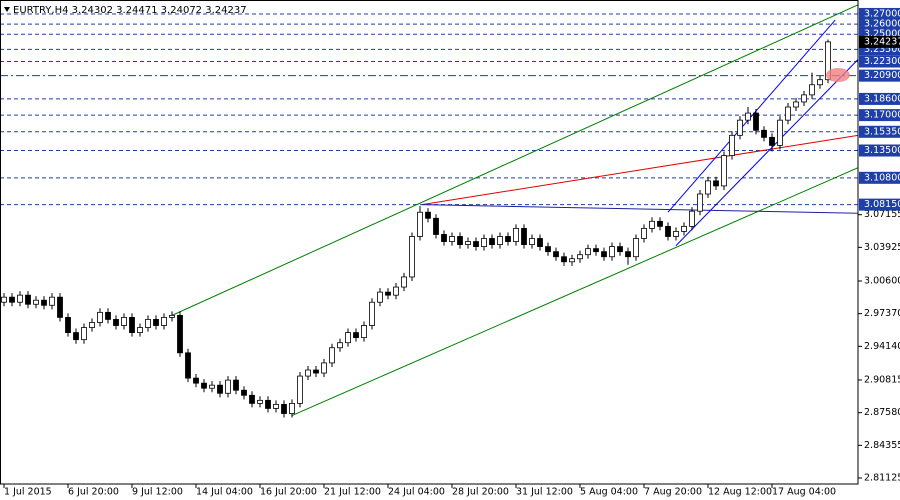 The height and width of the screenshot is (500, 900). I want to click on x-tick-label: 12 Aug 12:00, so click(740, 492).